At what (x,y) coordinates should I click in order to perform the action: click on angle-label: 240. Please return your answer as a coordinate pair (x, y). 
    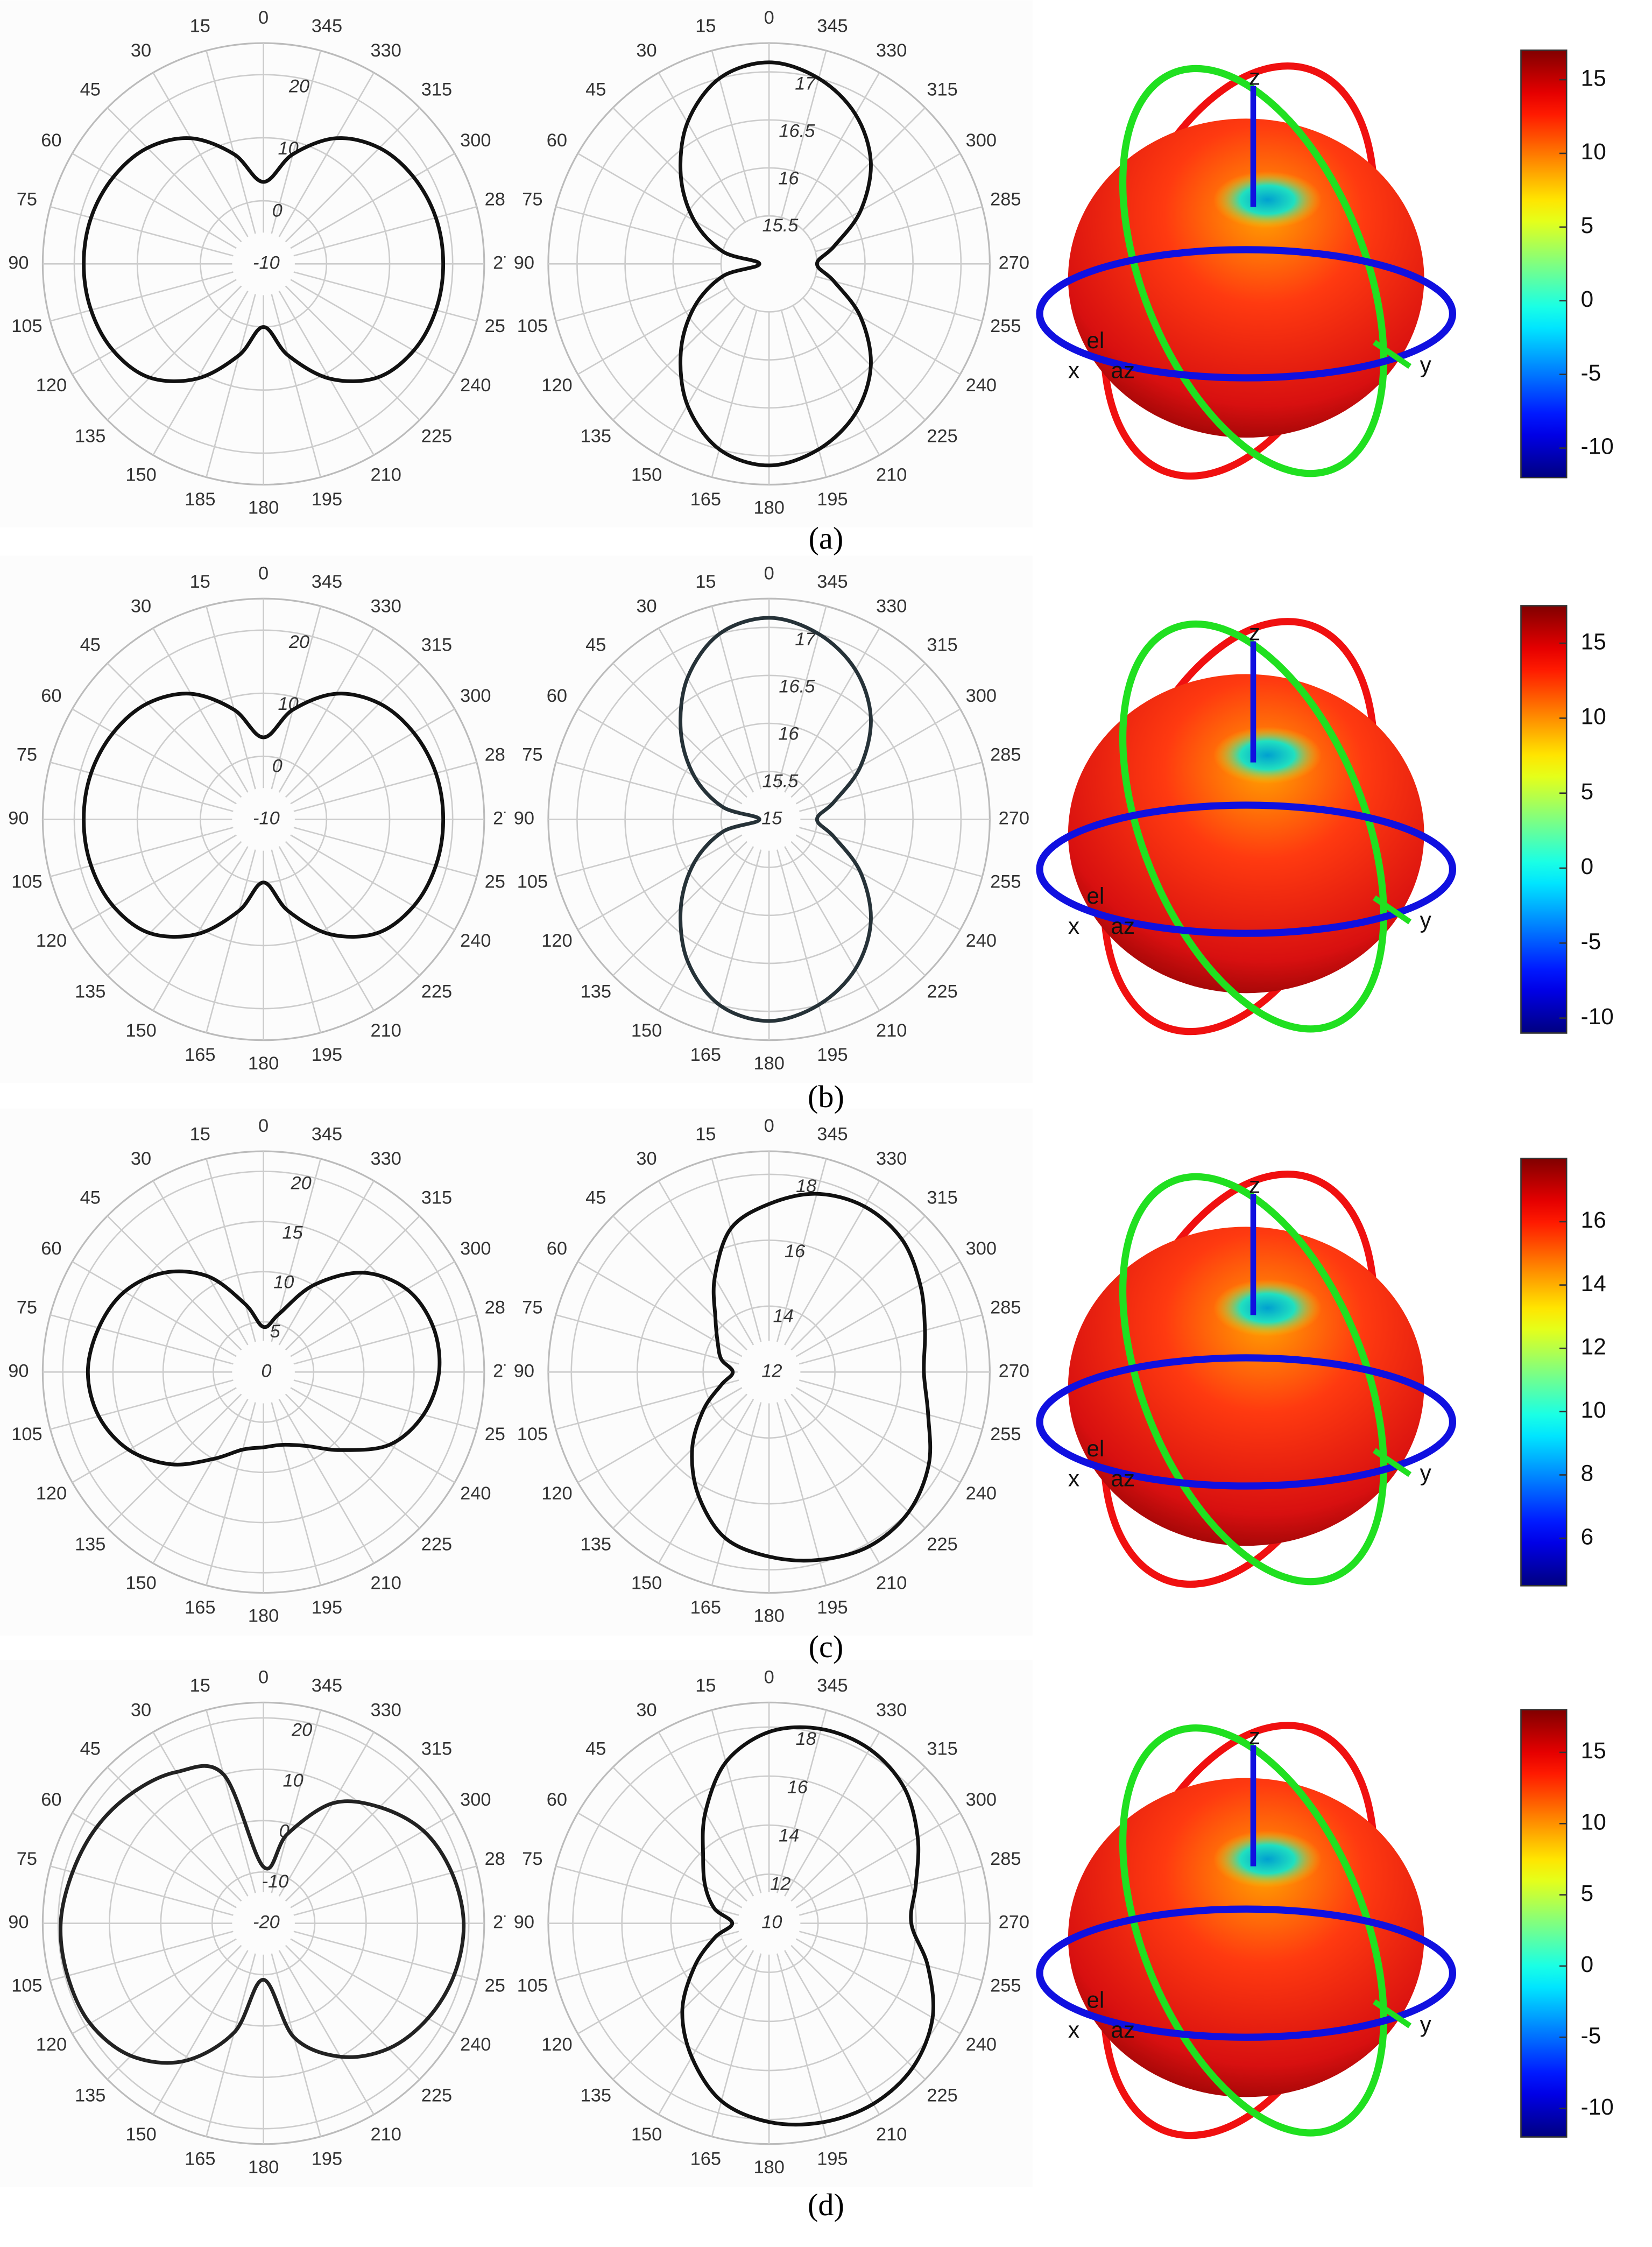
    Looking at the image, I should click on (981, 385).